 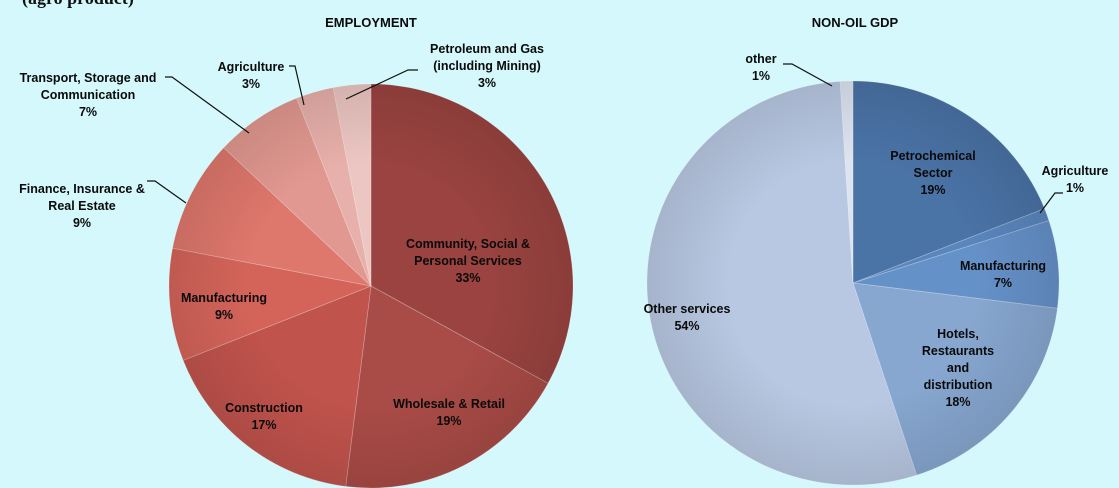 I want to click on employment-slice-label-7: Petroleum and Gas (including Mining) 3%, so click(x=487, y=66).